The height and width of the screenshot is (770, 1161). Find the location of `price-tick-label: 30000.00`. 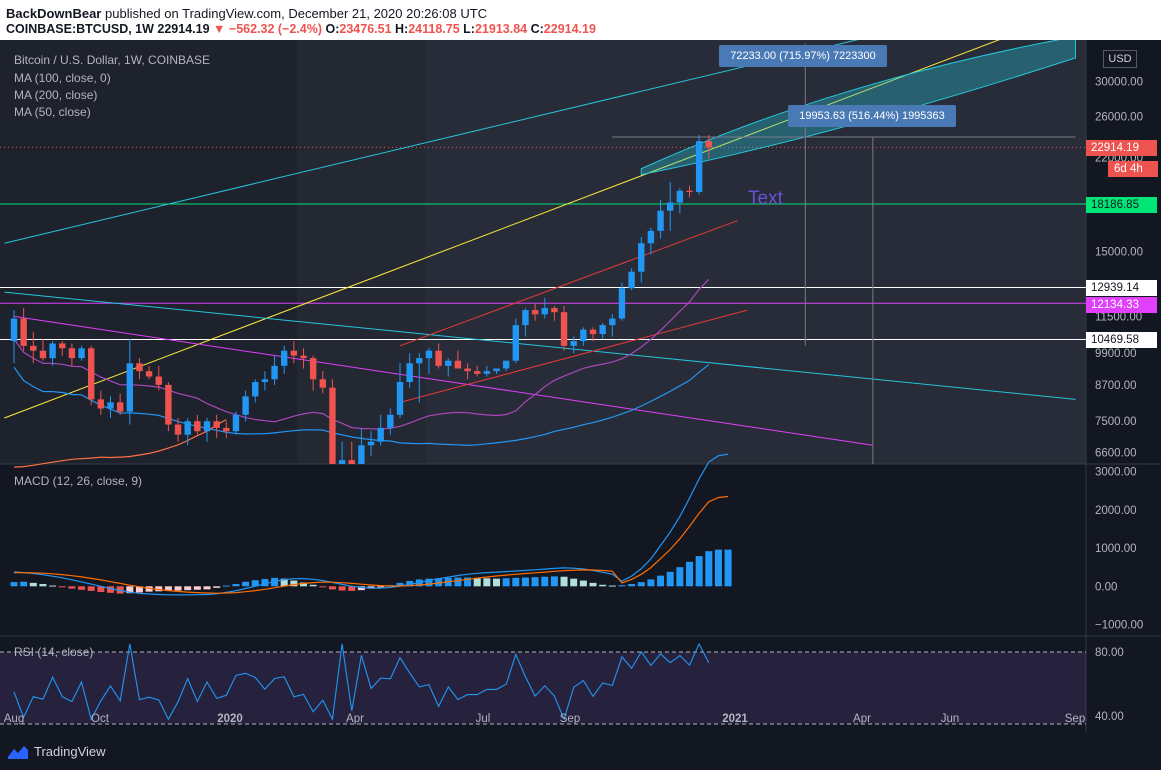

price-tick-label: 30000.00 is located at coordinates (1119, 82).